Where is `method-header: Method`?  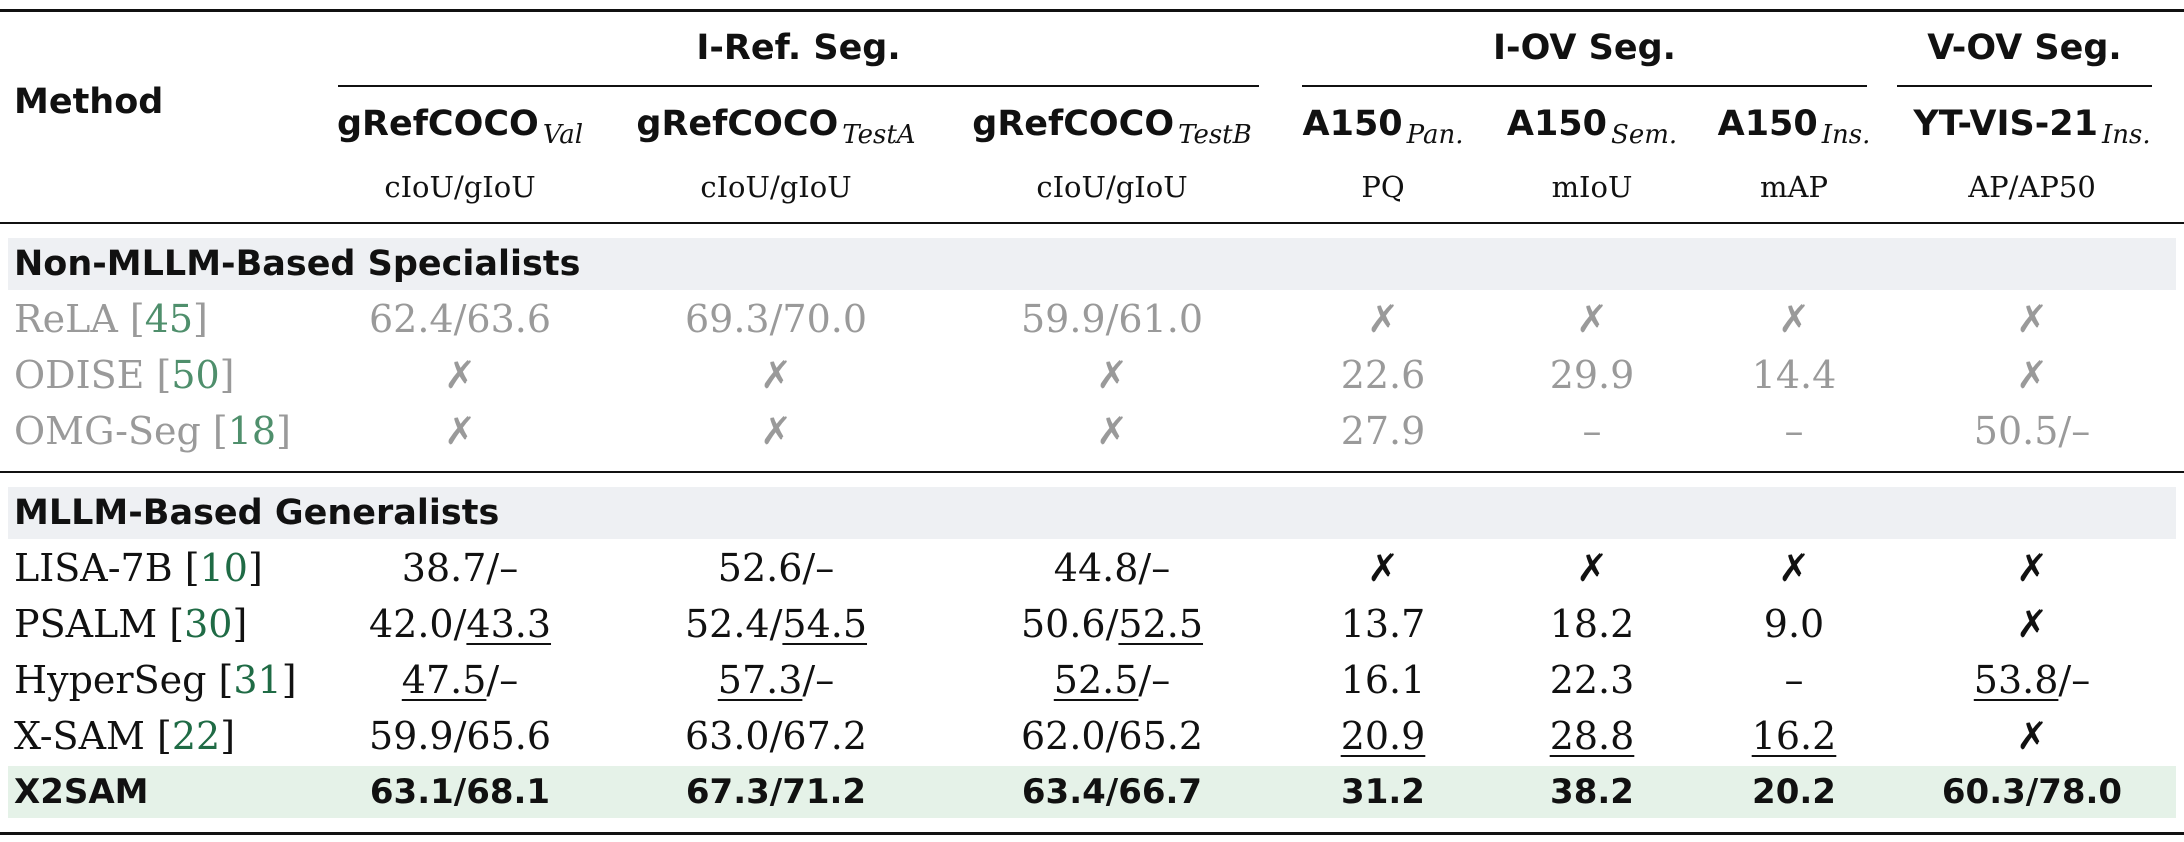 method-header: Method is located at coordinates (89, 102).